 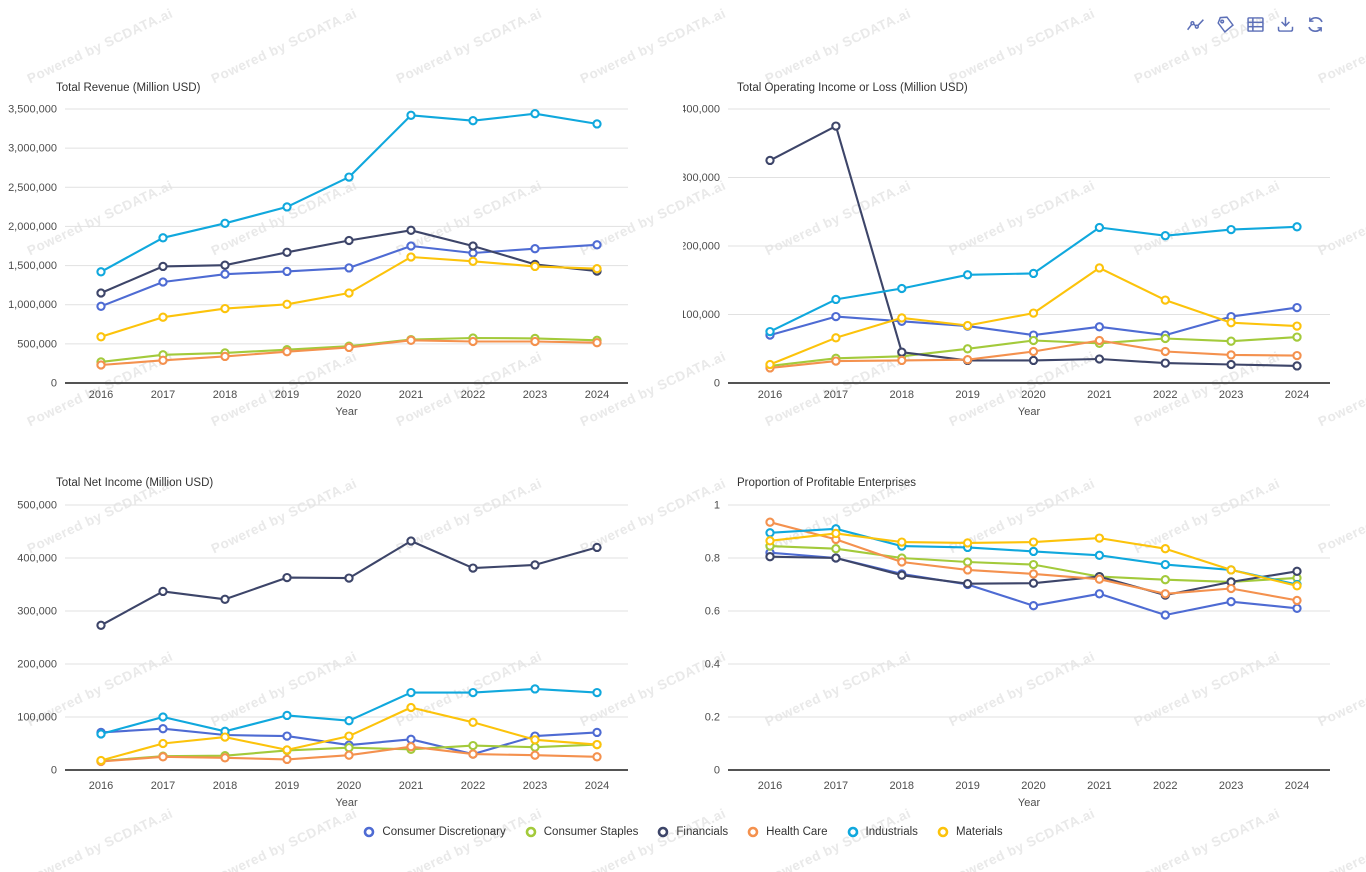 What do you see at coordinates (434, 832) in the screenshot?
I see `legend-item-consumer-discretionary: Consumer Discretionary` at bounding box center [434, 832].